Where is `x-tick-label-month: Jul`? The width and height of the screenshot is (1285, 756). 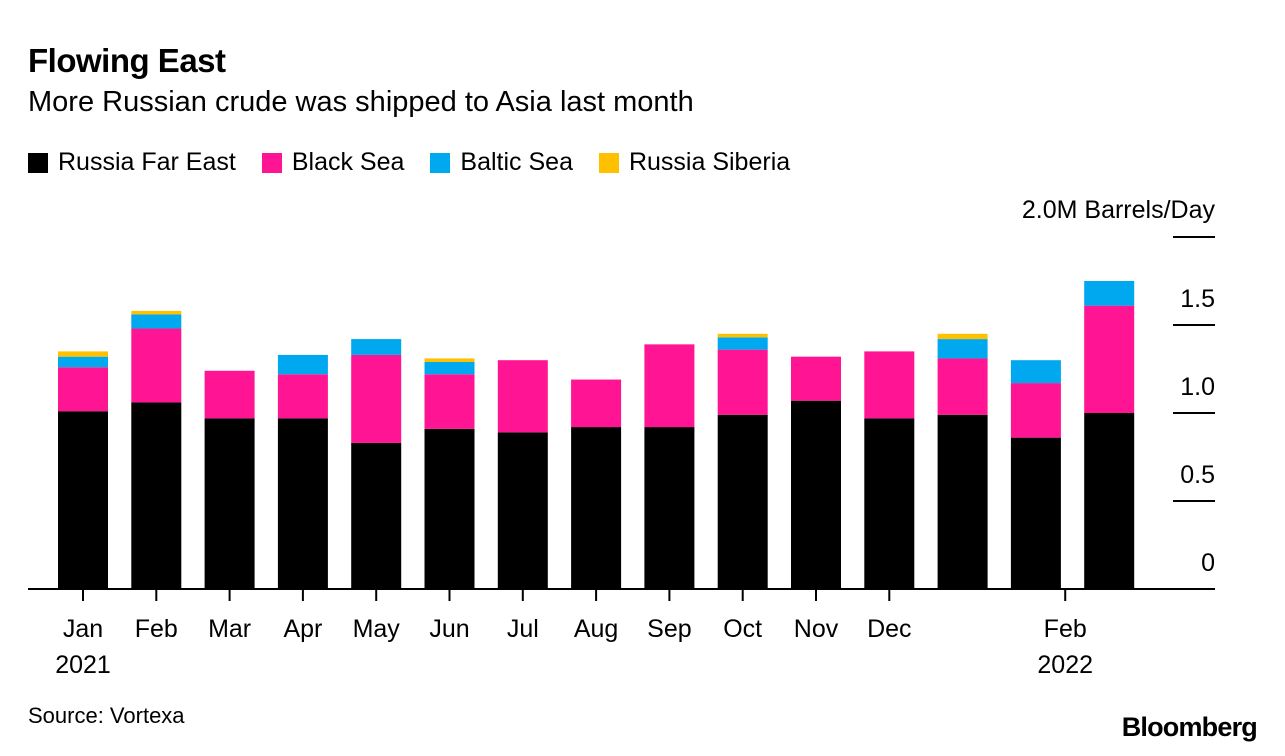 x-tick-label-month: Jul is located at coordinates (523, 629).